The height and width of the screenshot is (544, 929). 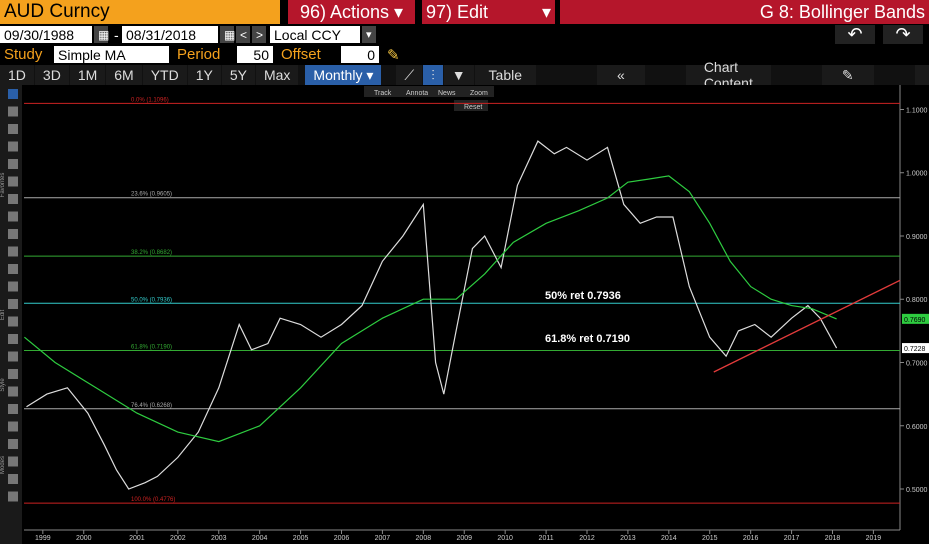 I want to click on tool-label: Reset, so click(x=473, y=107).